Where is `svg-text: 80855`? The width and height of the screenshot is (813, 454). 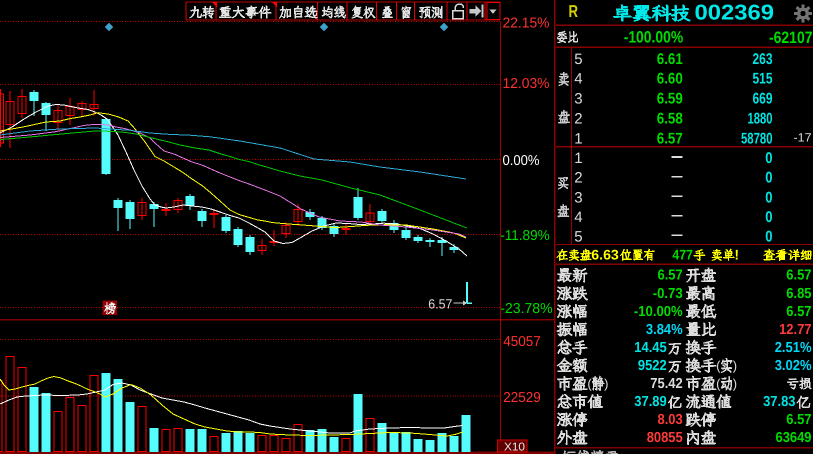 svg-text: 80855 is located at coordinates (665, 438).